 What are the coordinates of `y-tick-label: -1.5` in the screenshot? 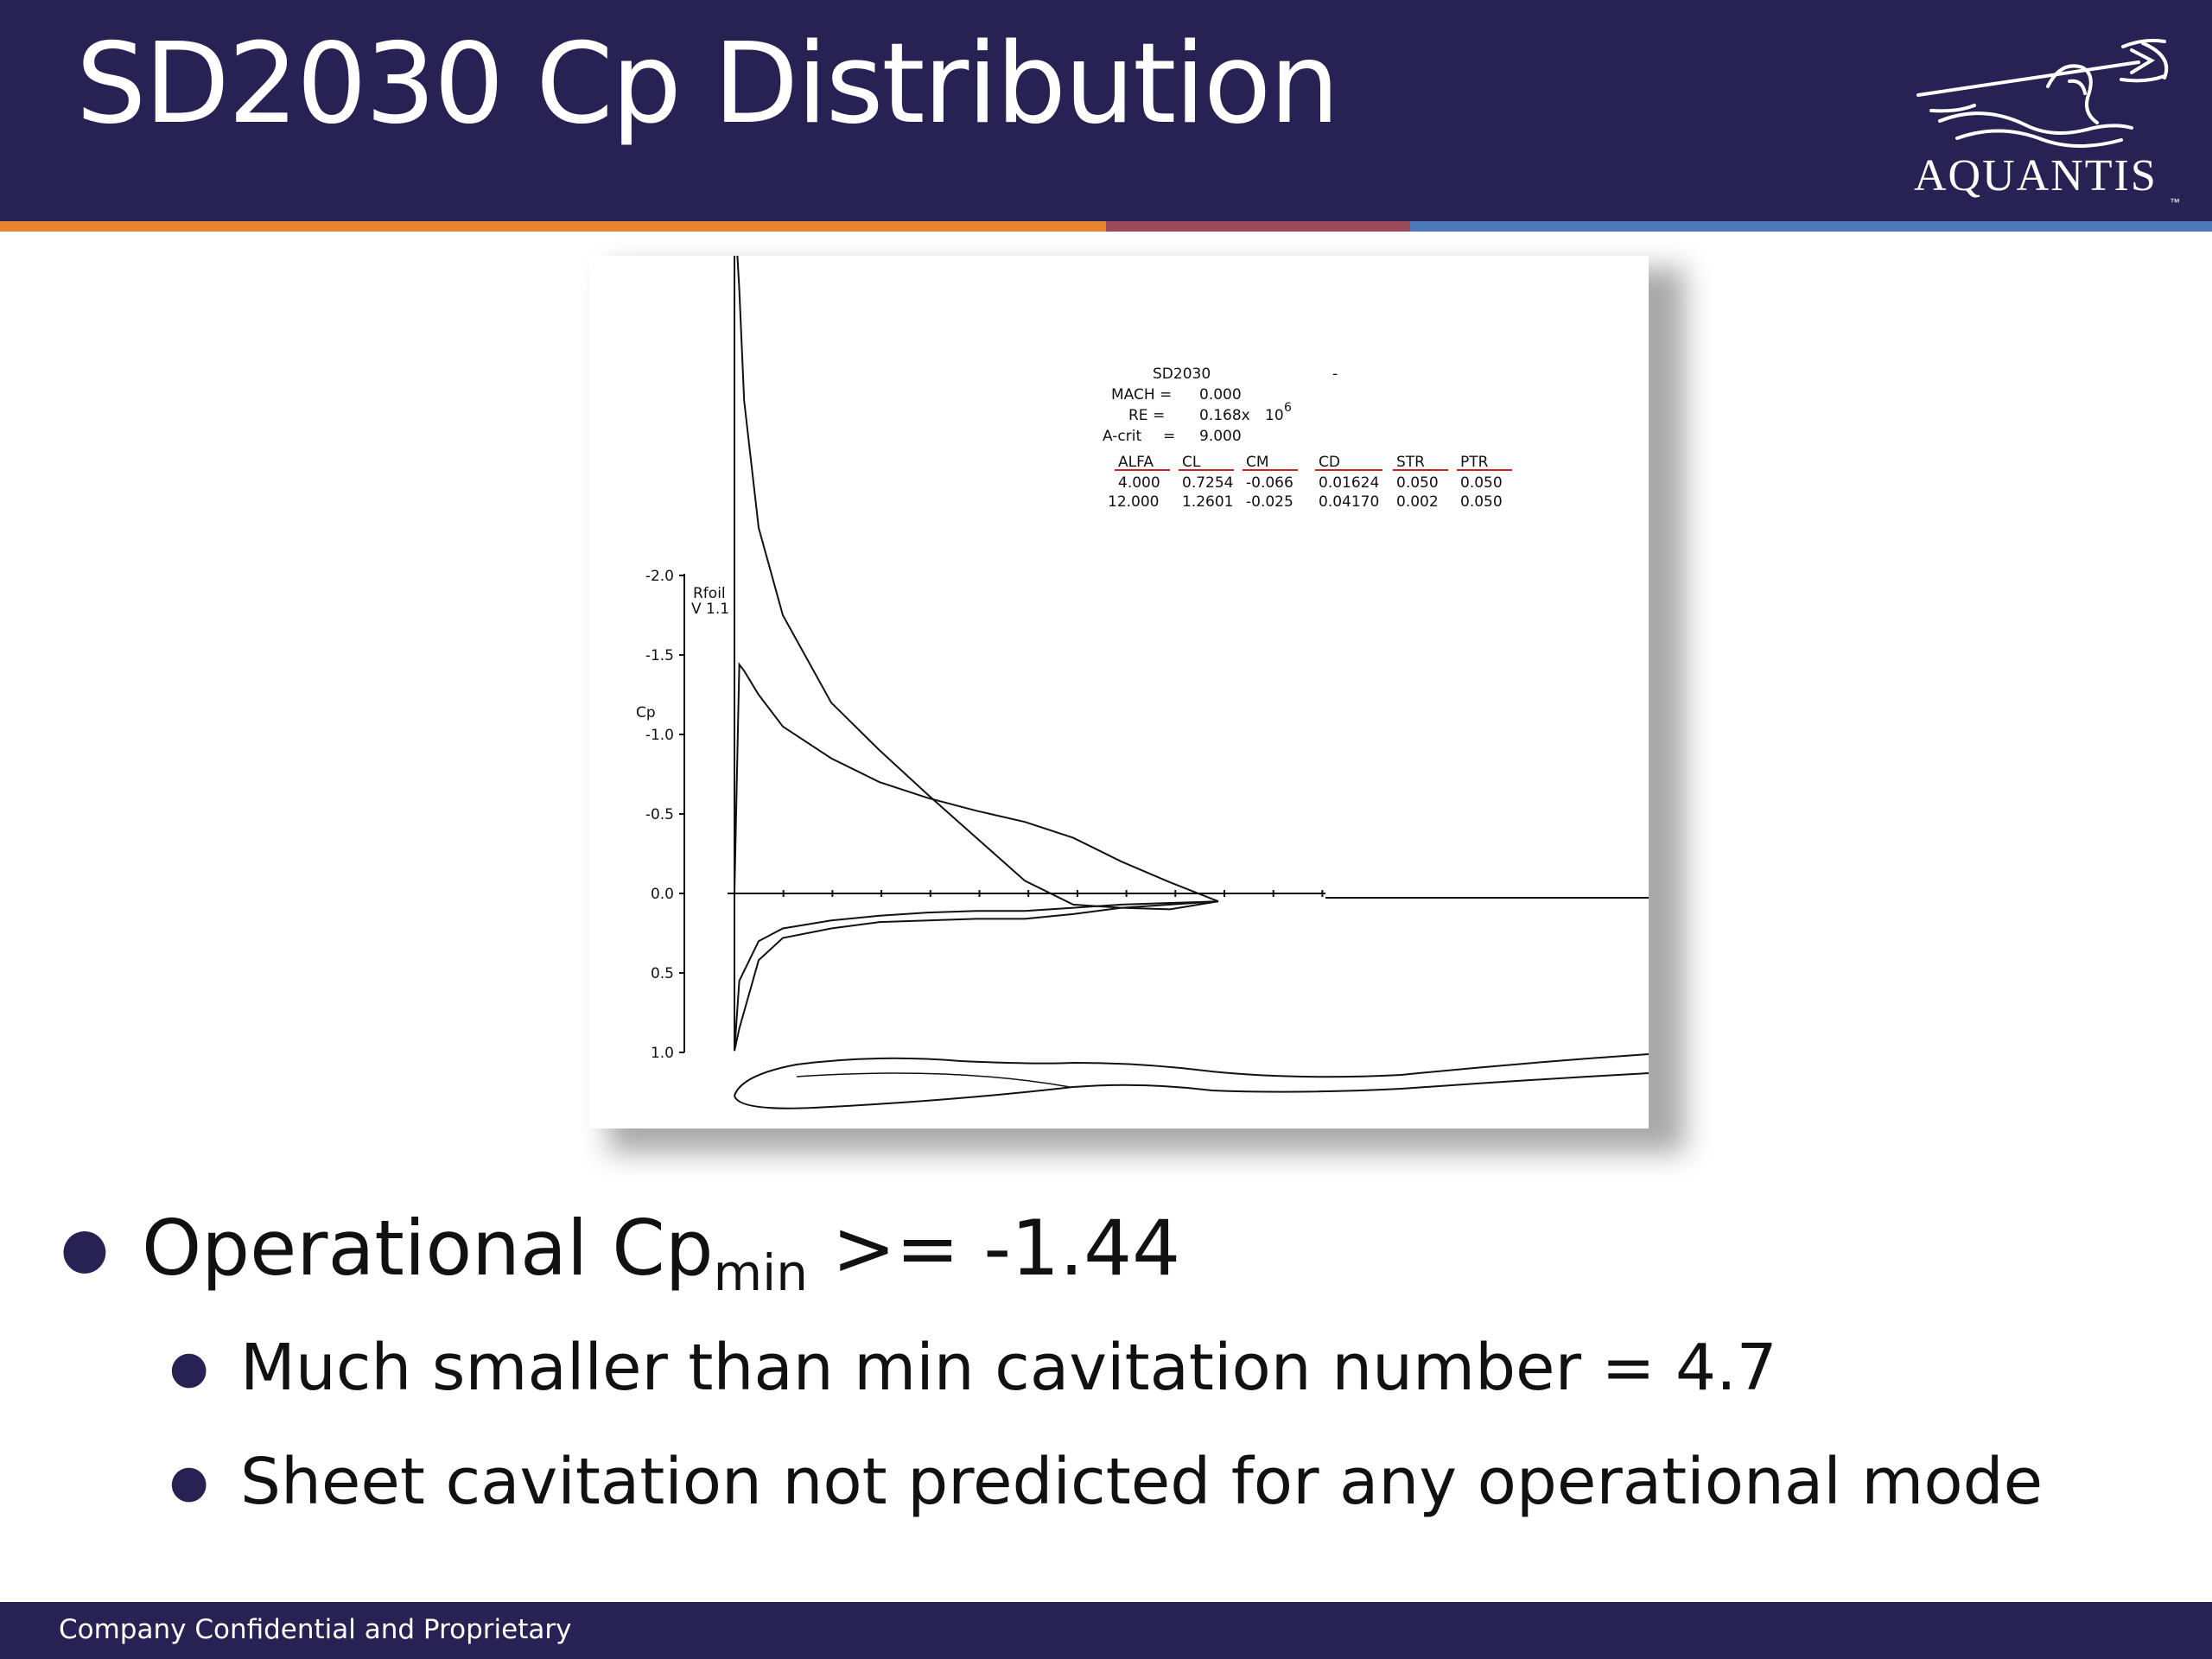 It's located at (659, 655).